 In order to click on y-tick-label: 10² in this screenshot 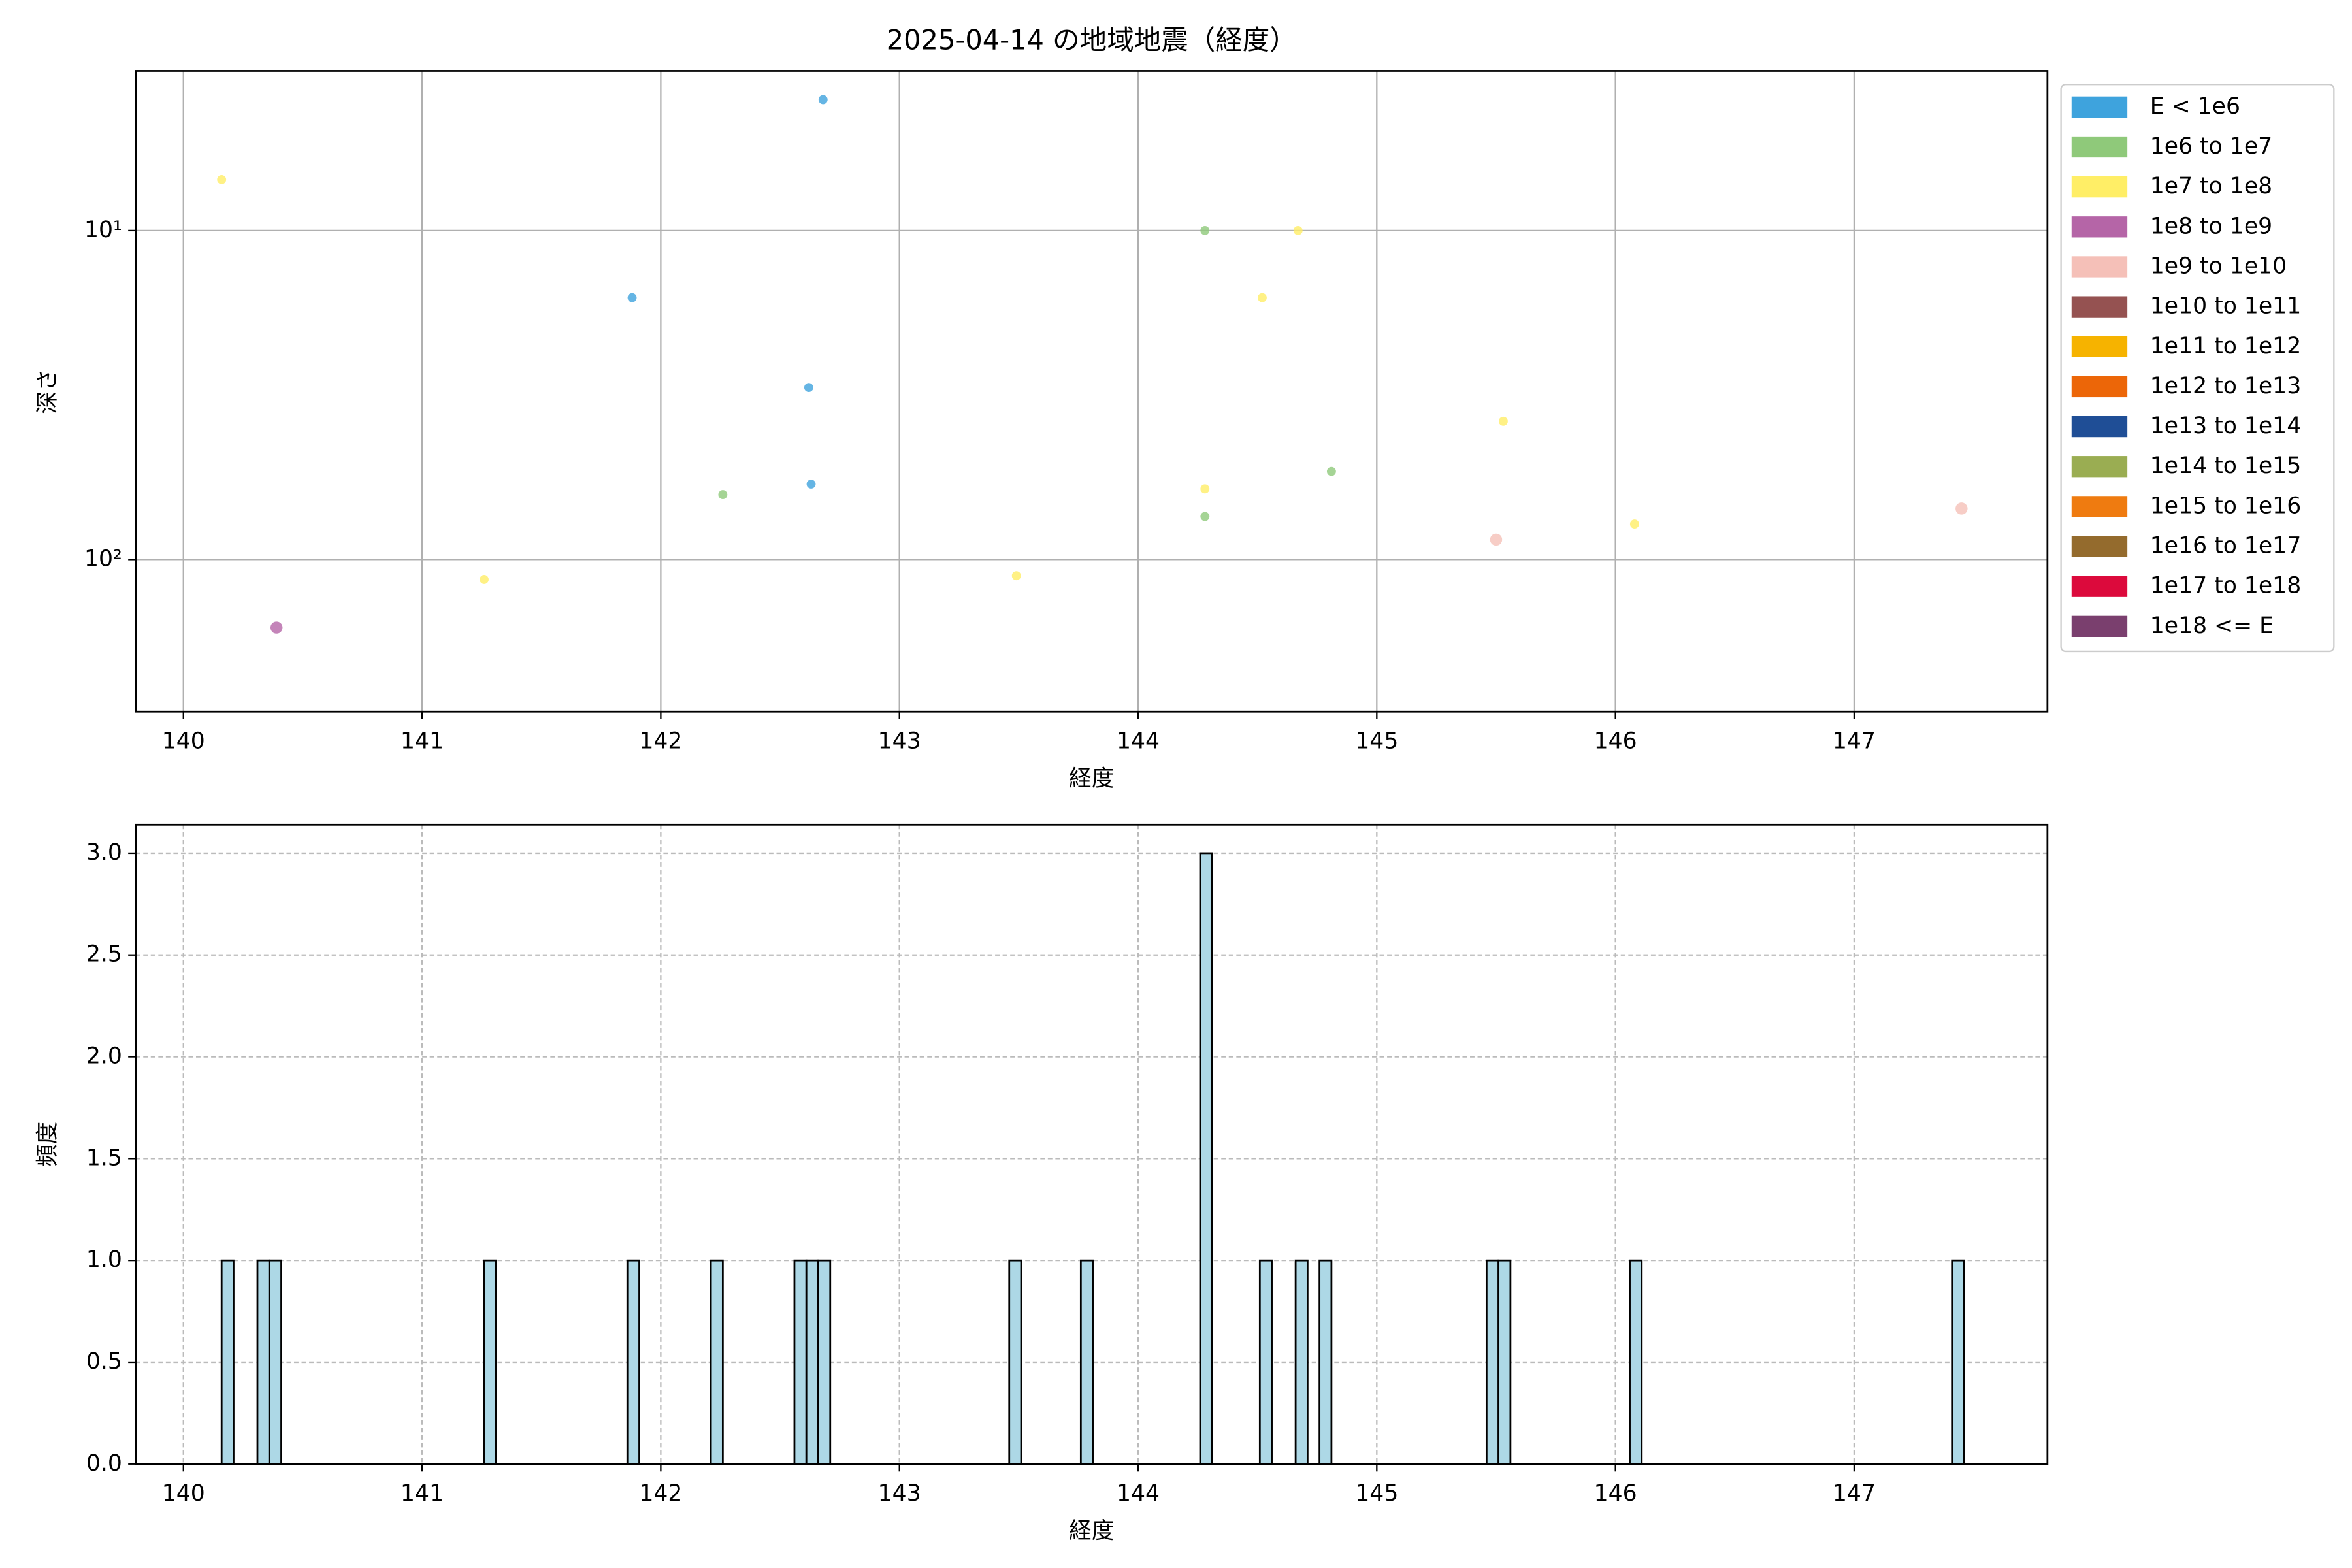, I will do `click(103, 559)`.